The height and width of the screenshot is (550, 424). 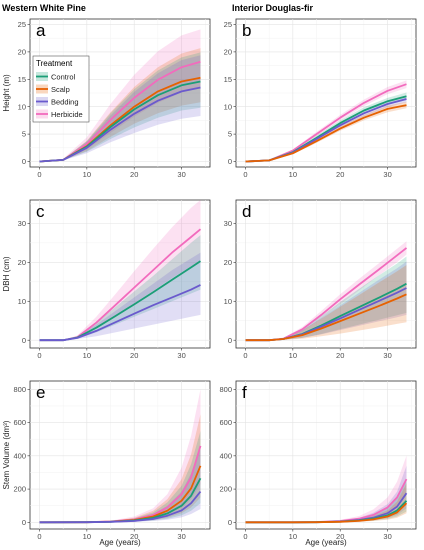 I want to click on y-axis-title: Height (m), so click(x=6, y=93).